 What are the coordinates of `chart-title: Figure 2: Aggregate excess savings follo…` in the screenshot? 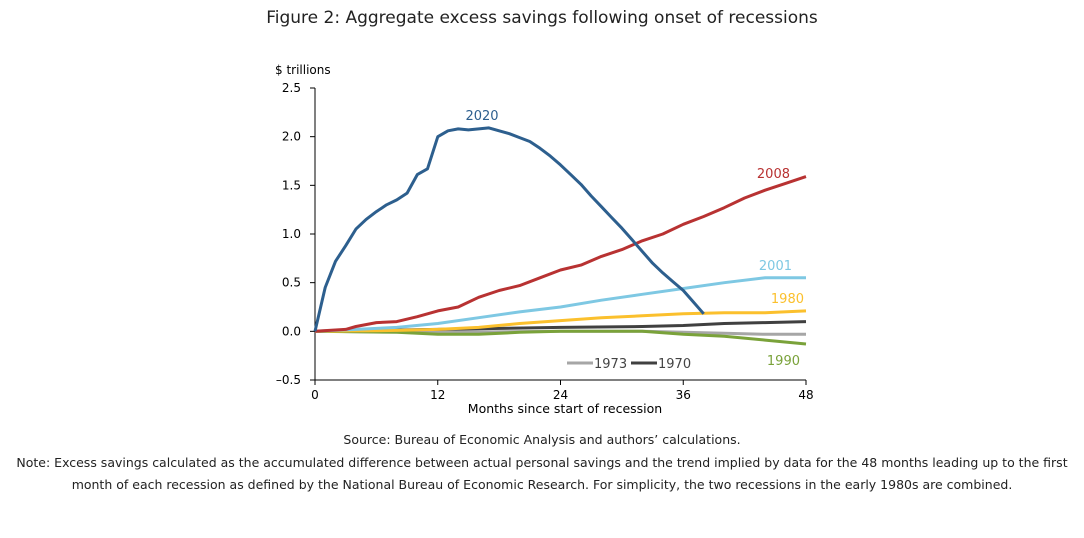 It's located at (542, 18).